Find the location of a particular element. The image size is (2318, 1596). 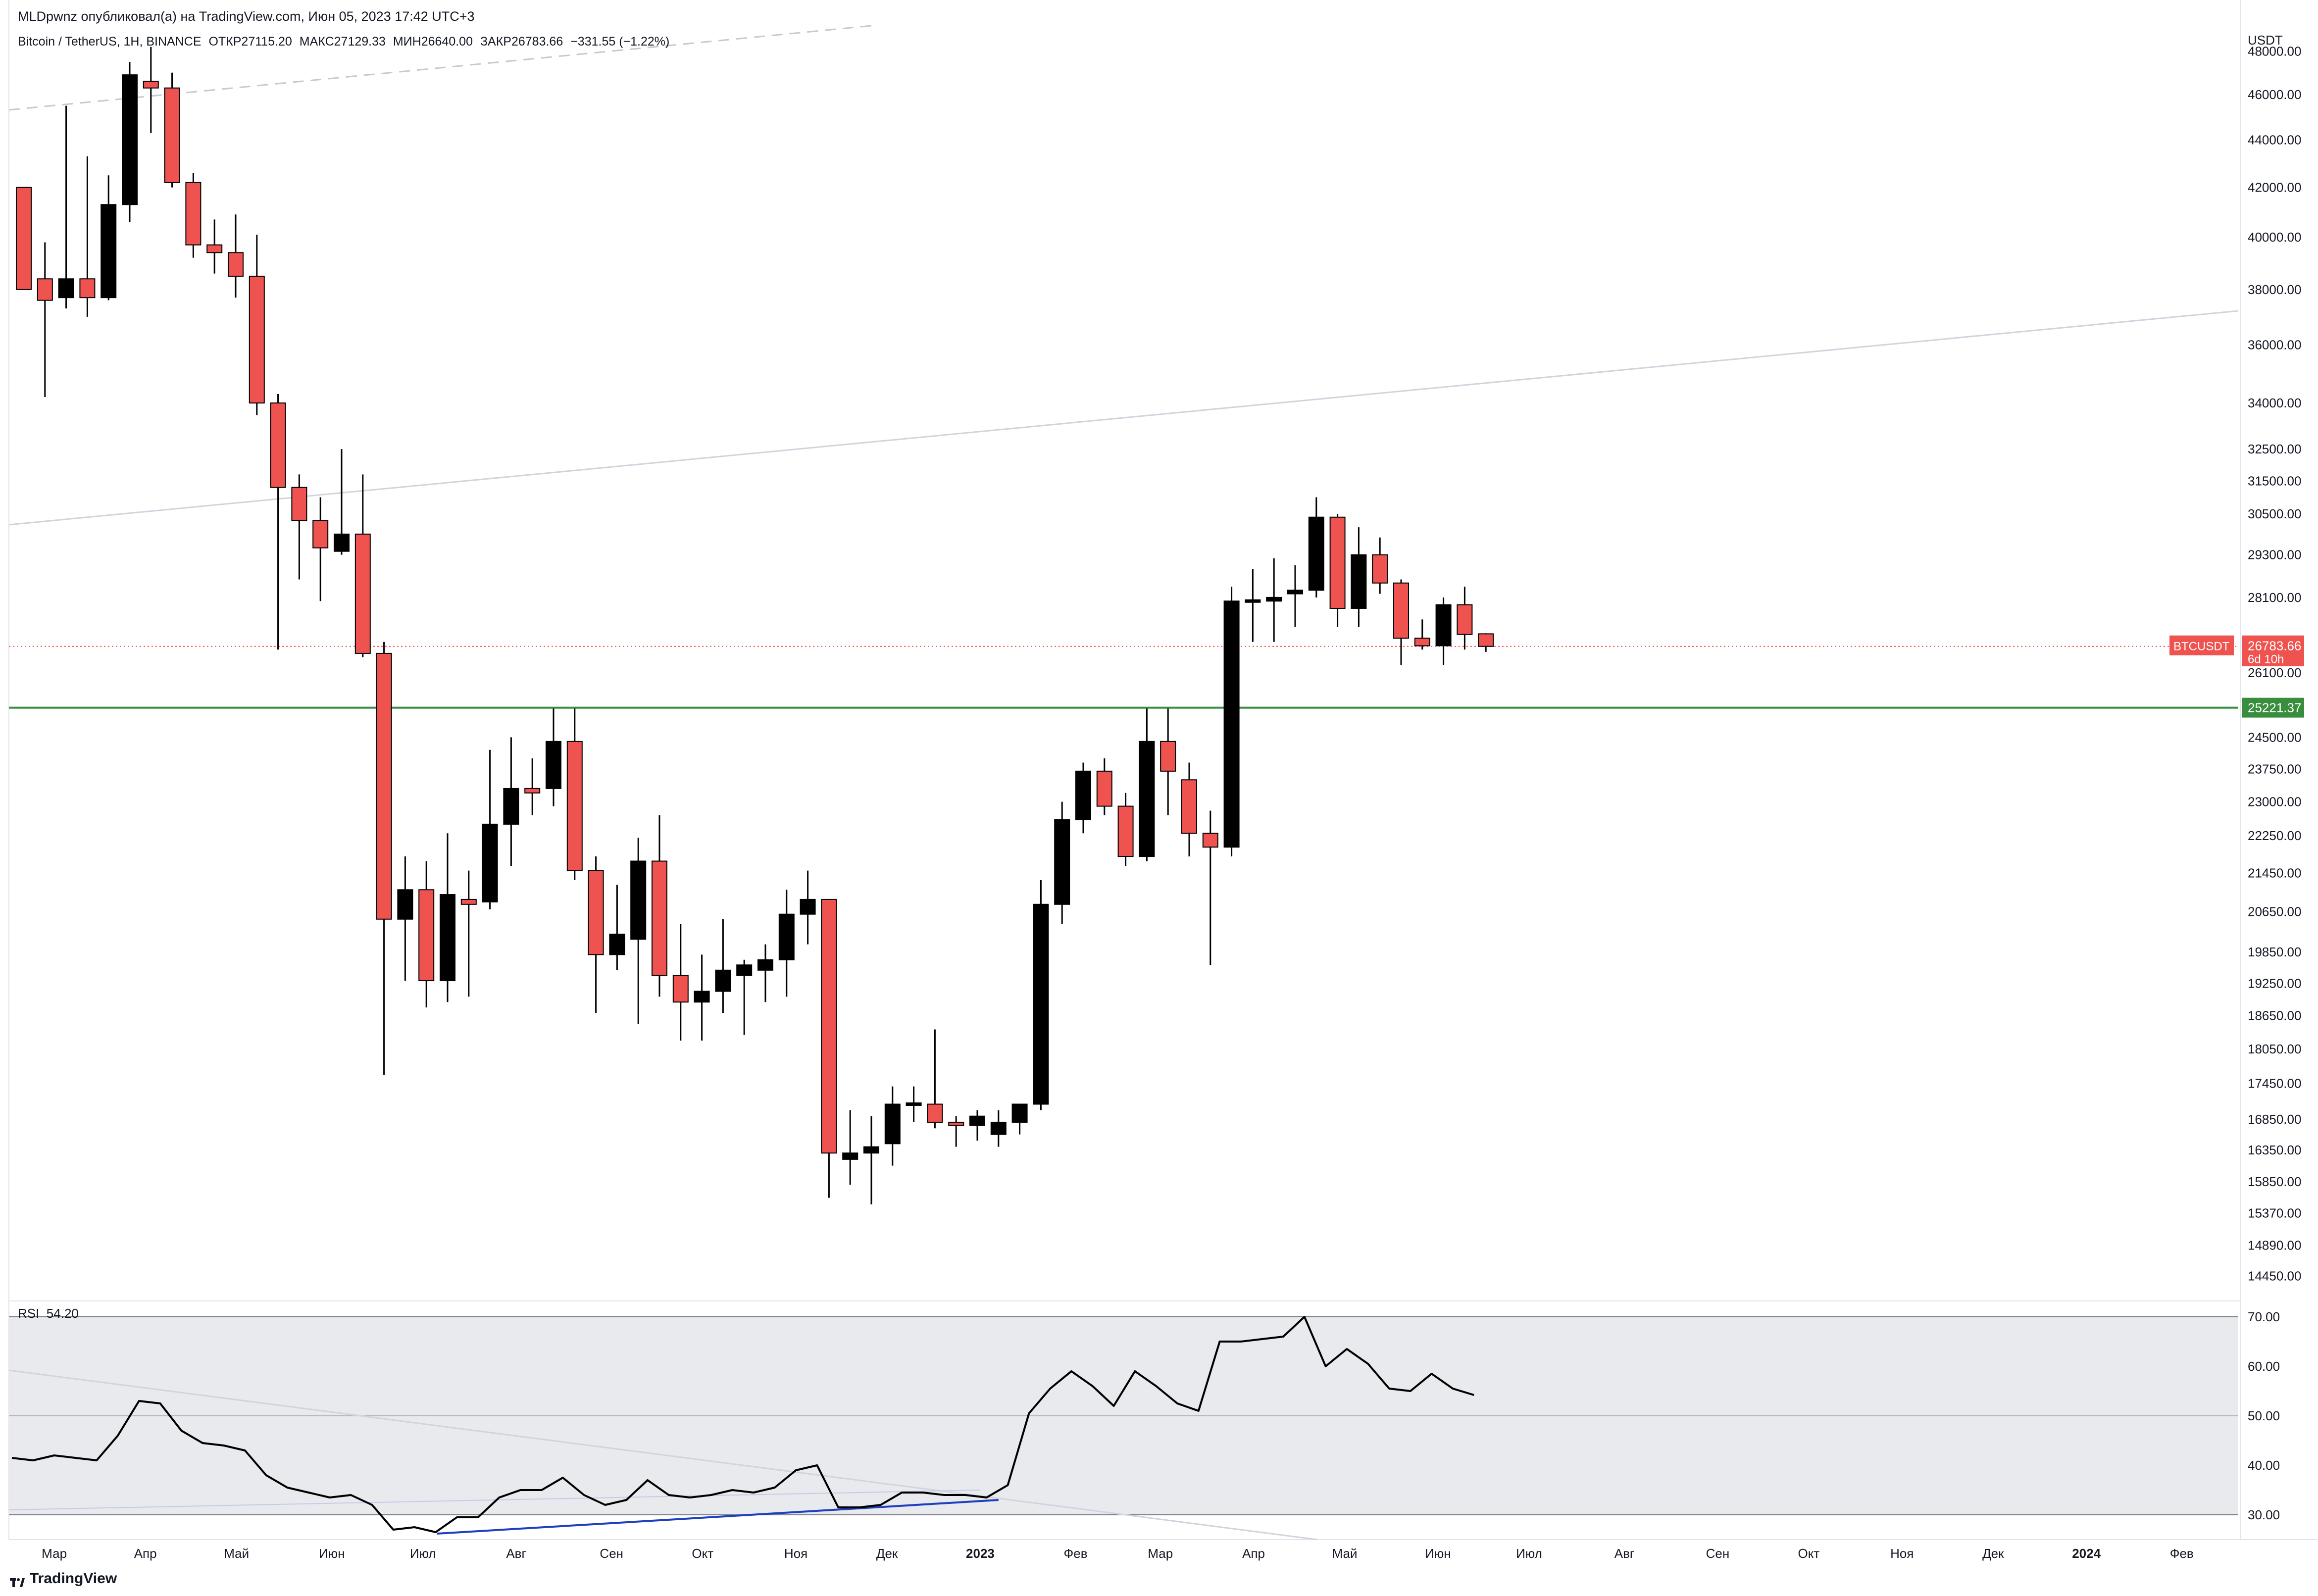

price-tick-label: 28100.00 is located at coordinates (2274, 597).